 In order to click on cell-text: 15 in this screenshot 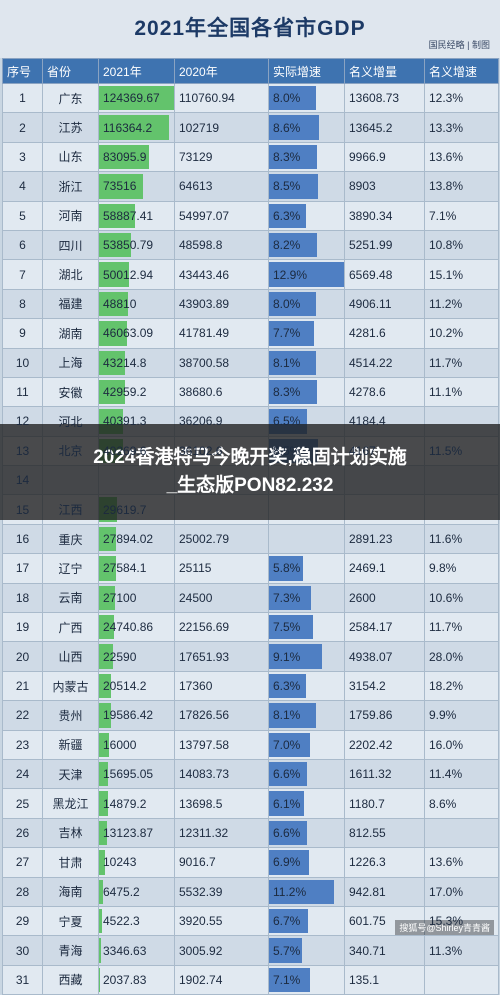, I will do `click(22, 509)`.